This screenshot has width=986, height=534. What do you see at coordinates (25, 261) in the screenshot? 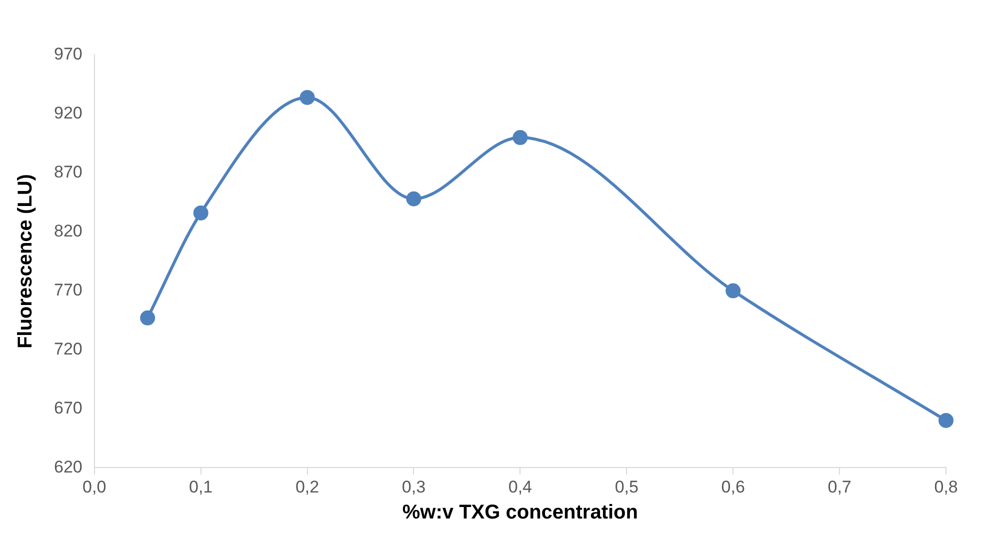
I see `y-axis-title: Fluorescence (LU)` at bounding box center [25, 261].